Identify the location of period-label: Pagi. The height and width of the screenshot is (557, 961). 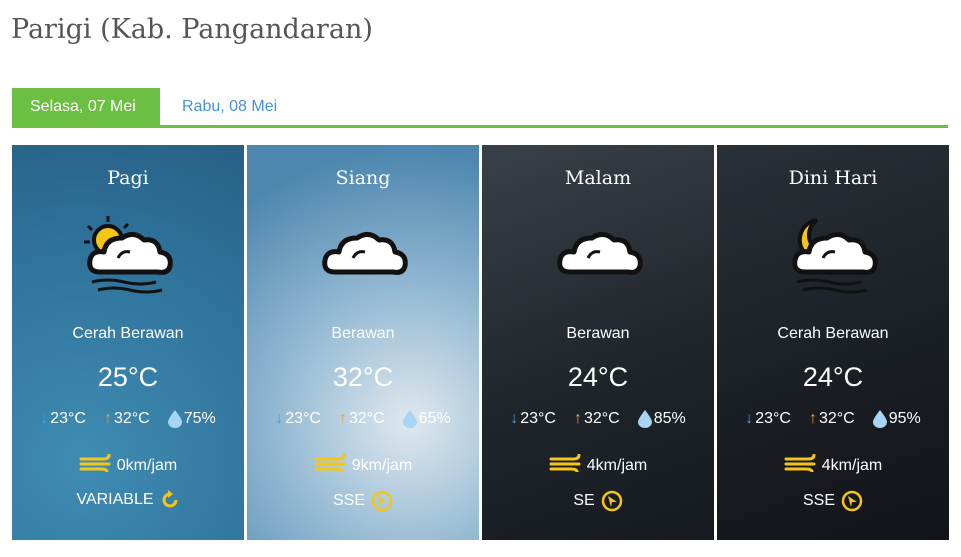
(128, 178).